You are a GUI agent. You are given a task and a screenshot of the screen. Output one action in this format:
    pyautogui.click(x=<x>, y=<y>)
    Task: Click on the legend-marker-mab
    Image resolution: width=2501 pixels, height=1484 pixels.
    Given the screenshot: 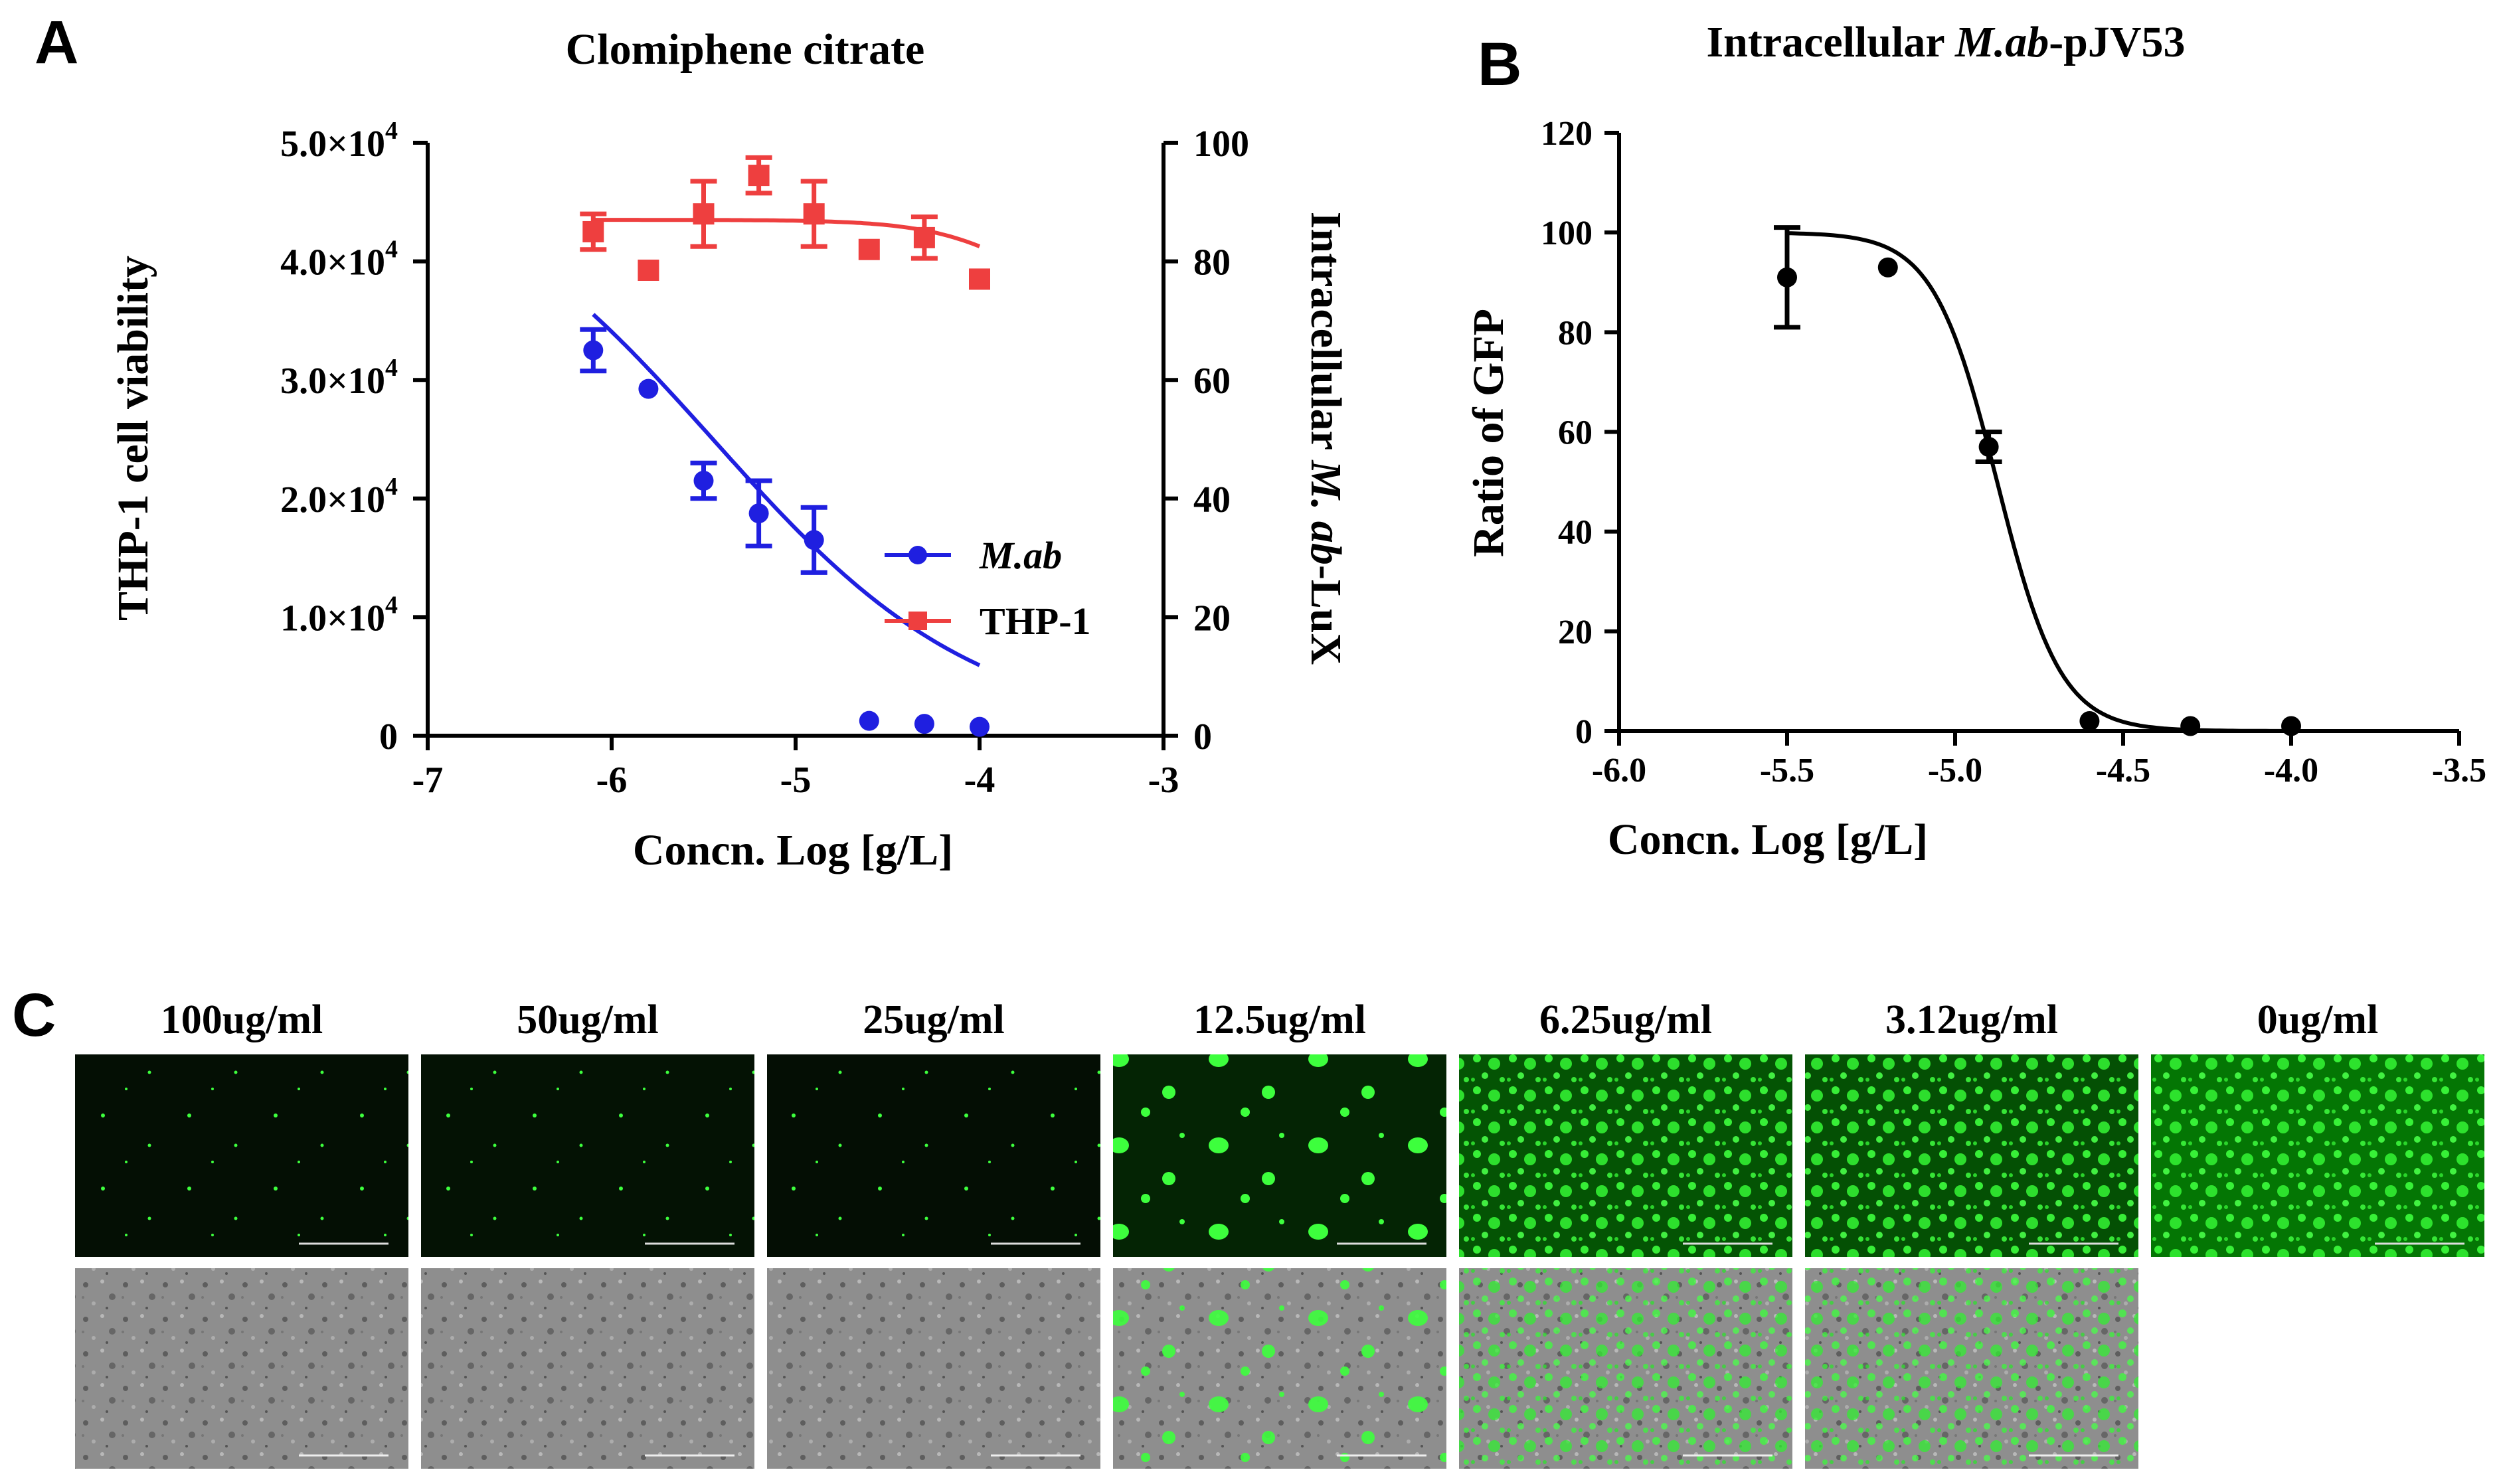 What is the action you would take?
    pyautogui.click(x=917, y=555)
    